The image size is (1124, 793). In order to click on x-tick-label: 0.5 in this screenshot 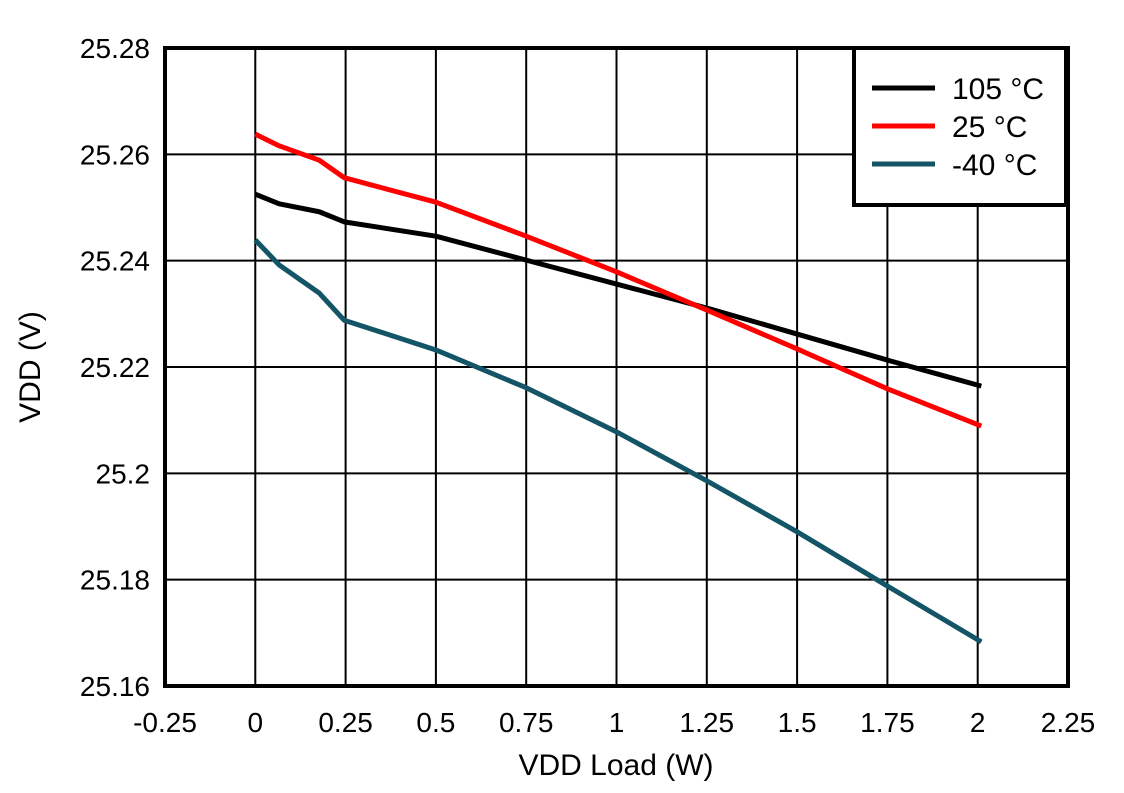, I will do `click(435, 722)`.